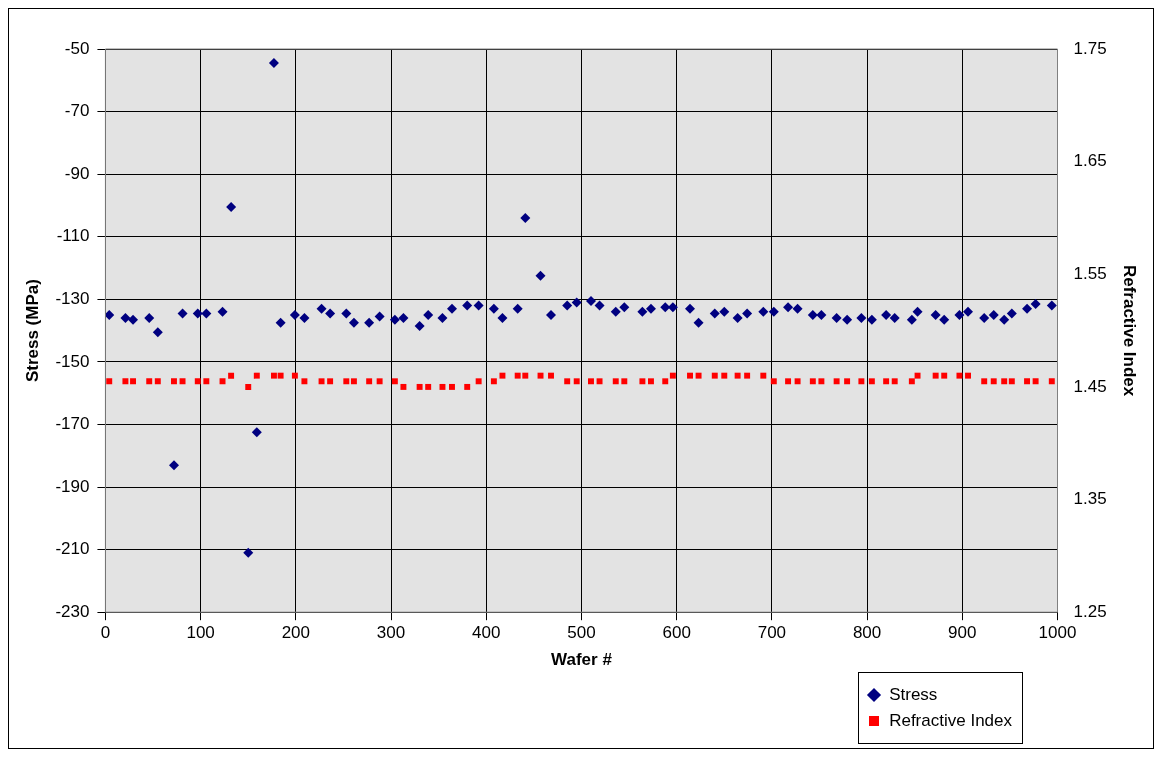 This screenshot has height=757, width=1162. I want to click on x-tick-label: 800, so click(867, 633).